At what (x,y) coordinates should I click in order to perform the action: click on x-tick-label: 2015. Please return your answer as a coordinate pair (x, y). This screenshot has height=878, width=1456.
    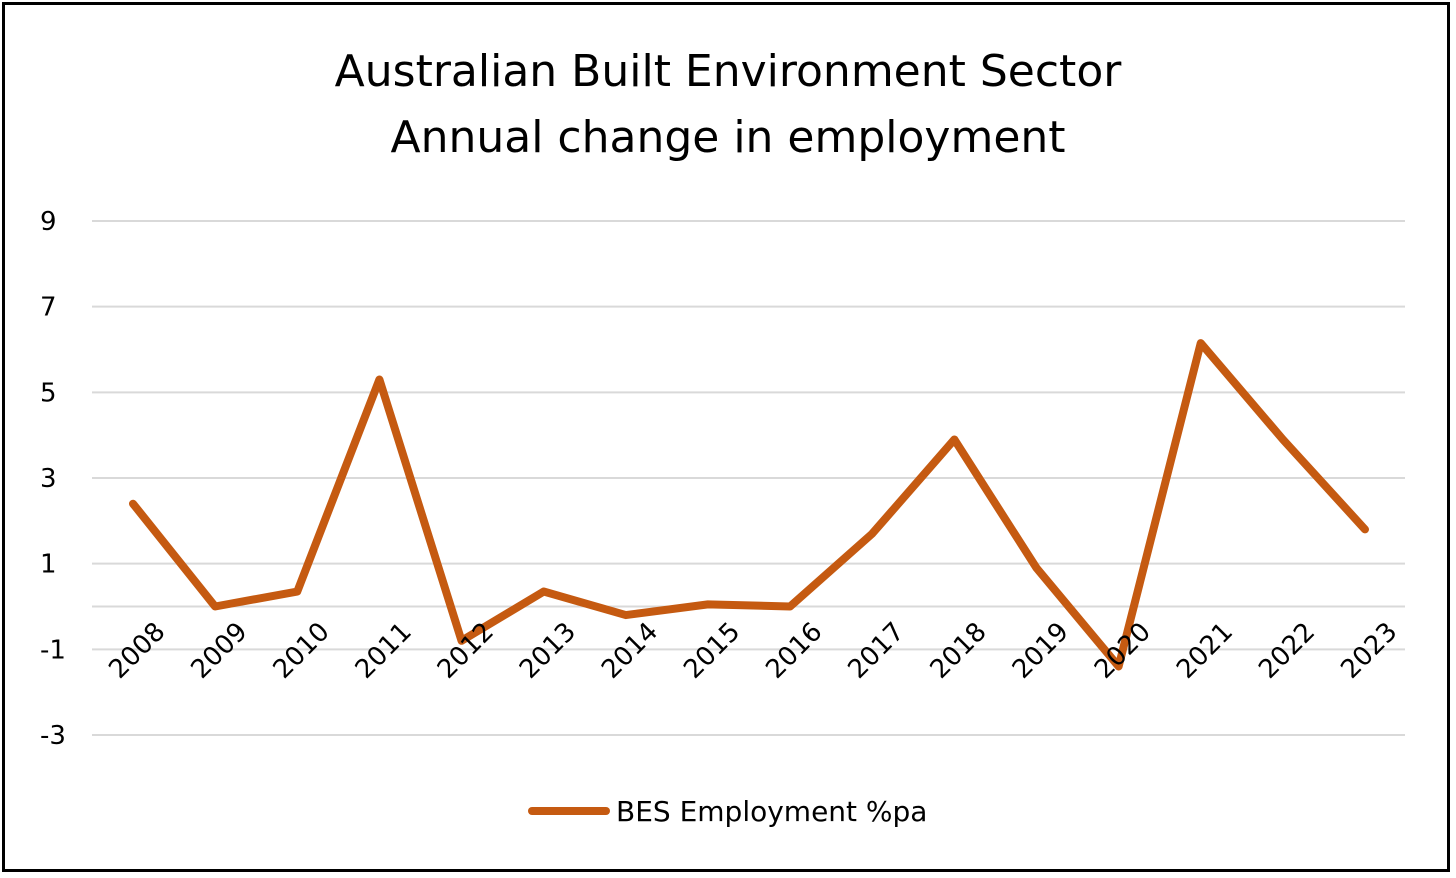
    Looking at the image, I should click on (712, 651).